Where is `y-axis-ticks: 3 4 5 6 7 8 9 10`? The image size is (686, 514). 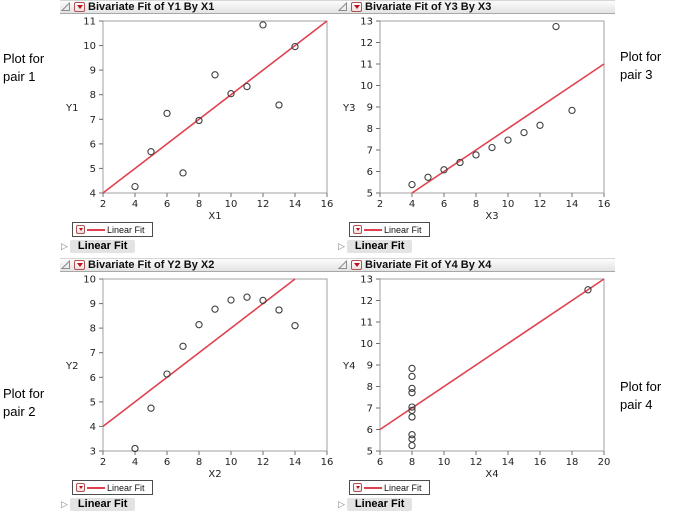
y-axis-ticks: 3 4 5 6 7 8 9 10 is located at coordinates (93, 366).